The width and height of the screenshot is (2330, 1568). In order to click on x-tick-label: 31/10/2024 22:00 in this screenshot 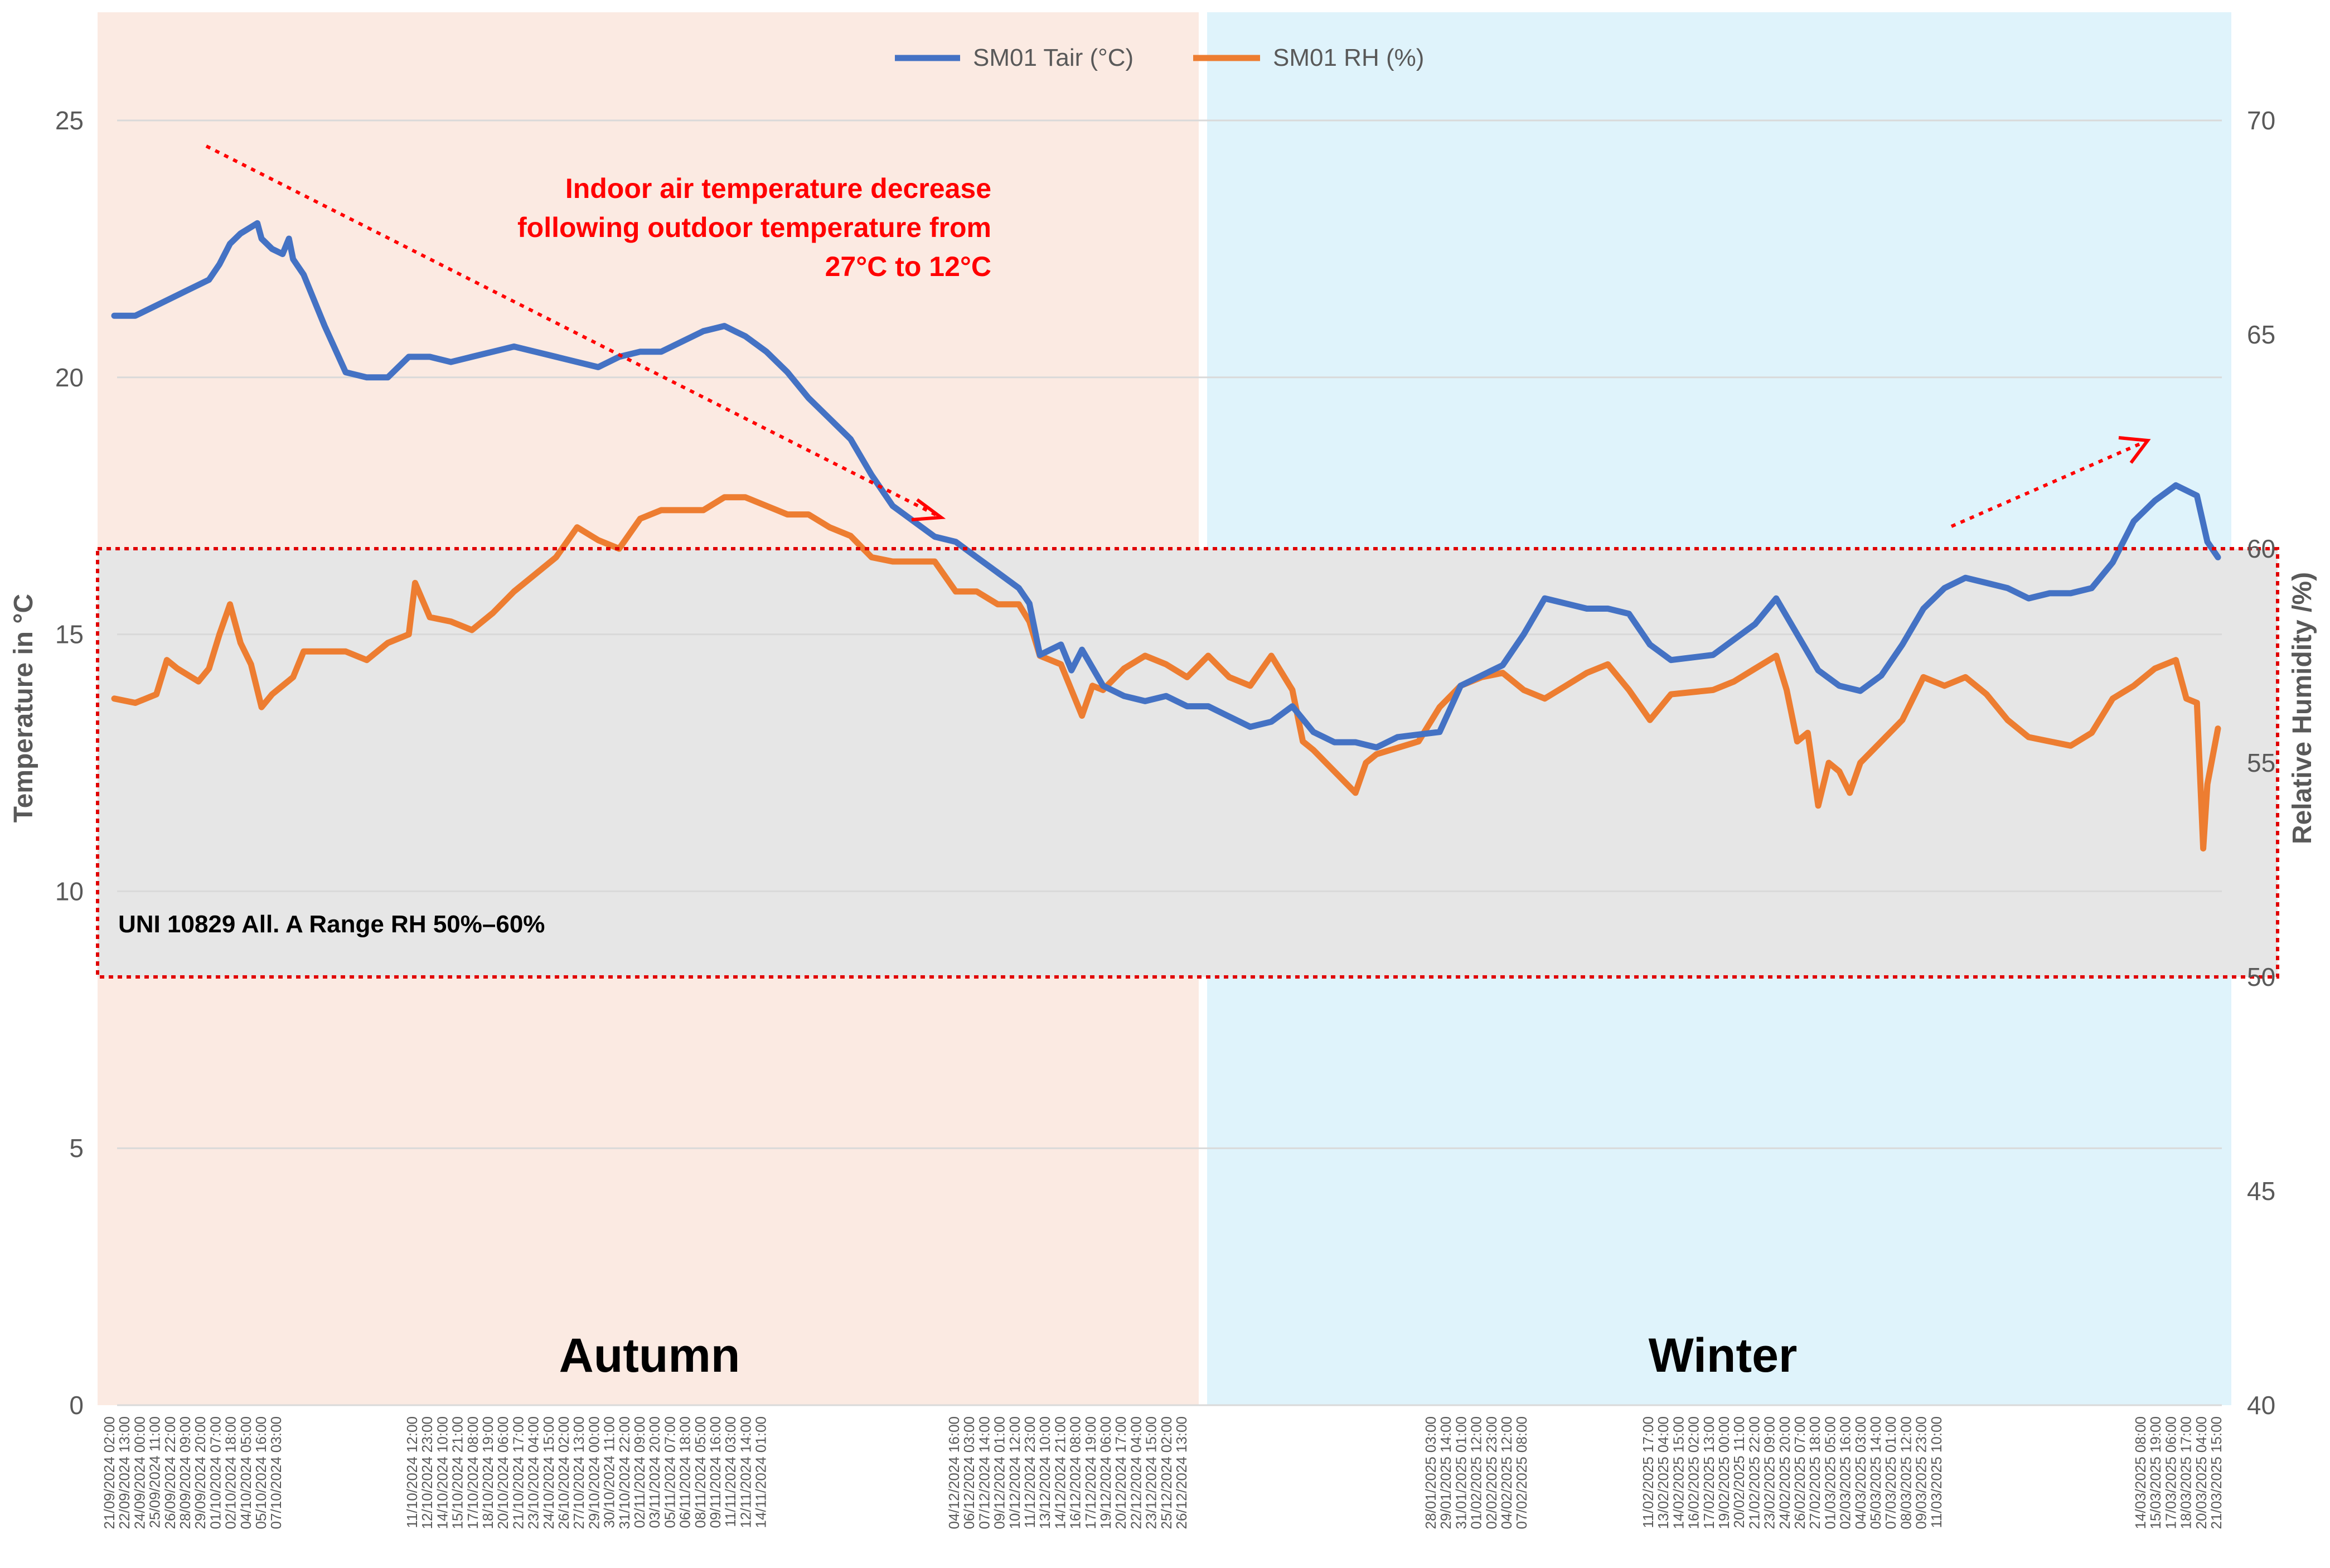, I will do `click(624, 1472)`.